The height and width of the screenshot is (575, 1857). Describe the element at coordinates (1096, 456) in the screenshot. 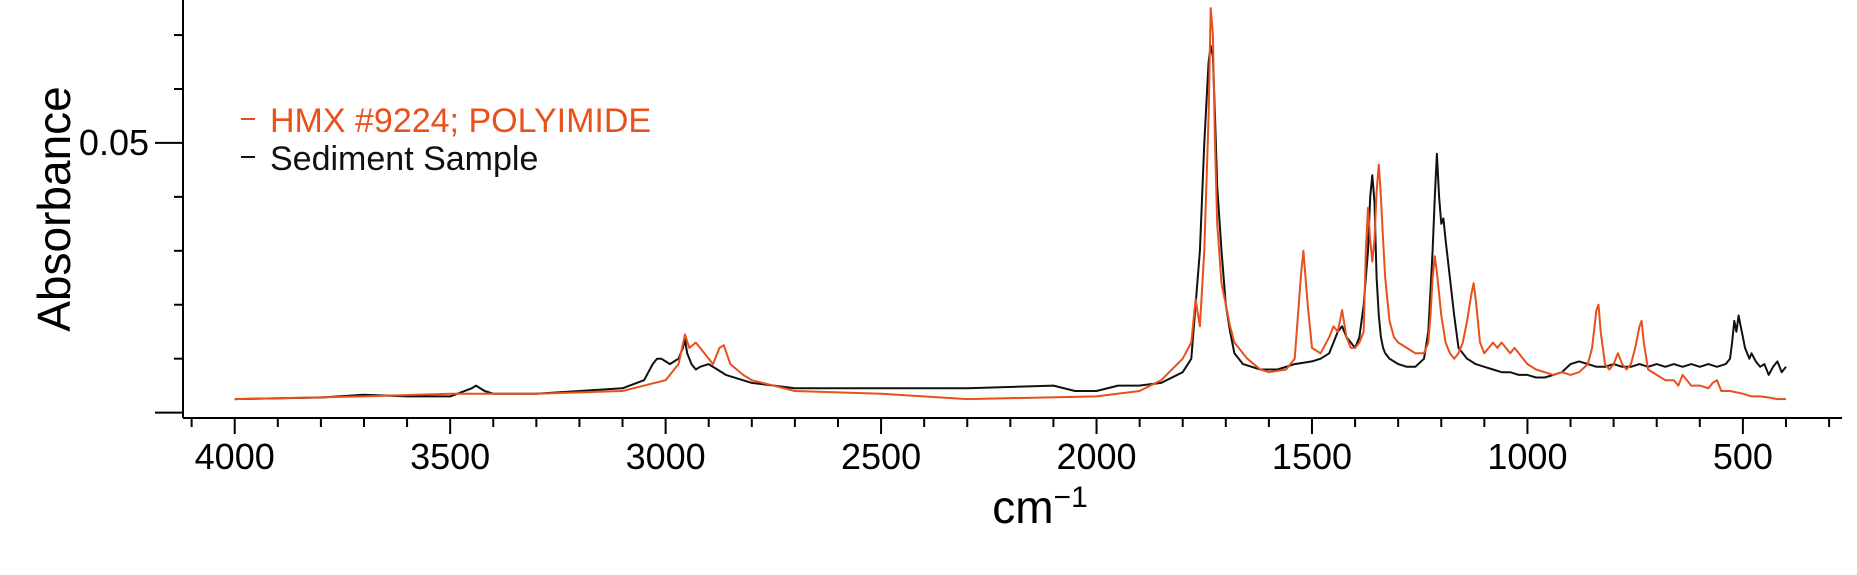

I see `x-tick-label: 2000` at that location.